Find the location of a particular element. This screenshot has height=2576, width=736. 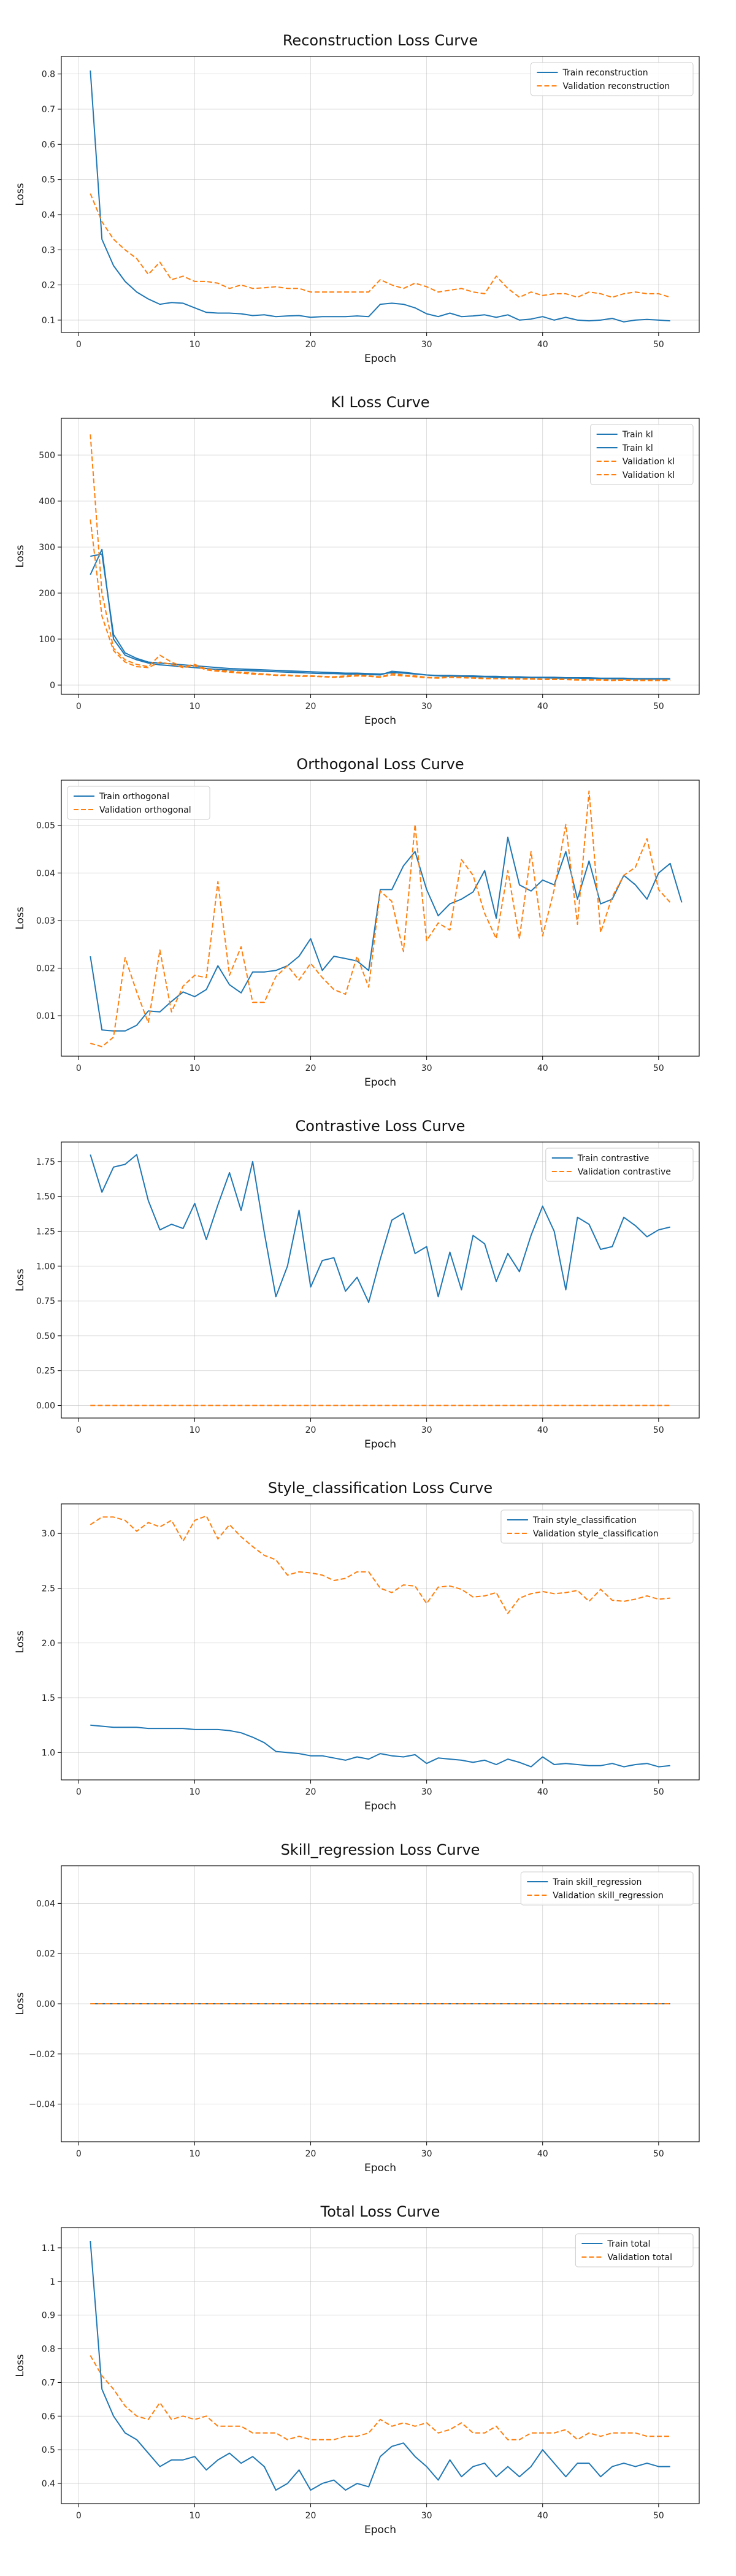

y-tick-label: 0.03 is located at coordinates (45, 921).